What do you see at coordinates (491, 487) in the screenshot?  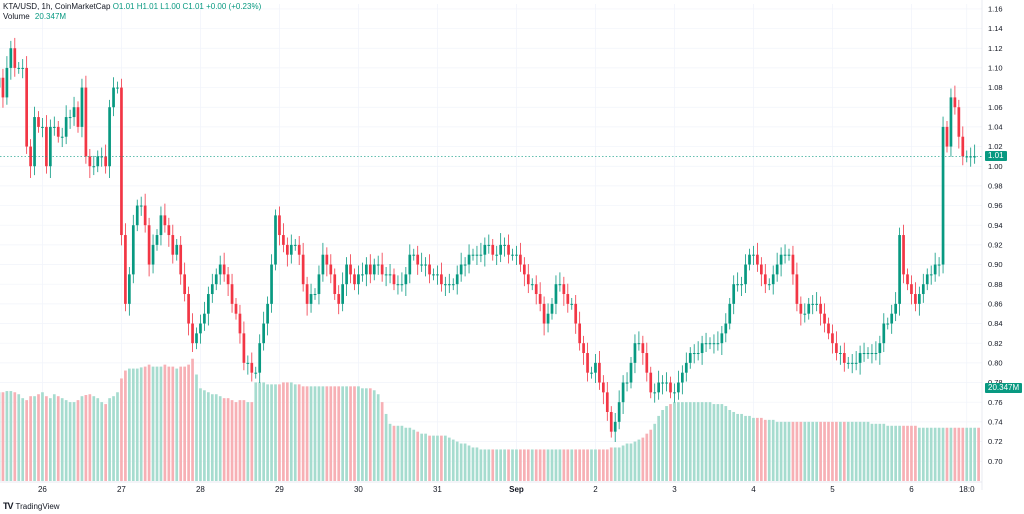 I see `time-axis: 26 27 28 29 30 31 Sep 2 3 4 5 6 18:0` at bounding box center [491, 487].